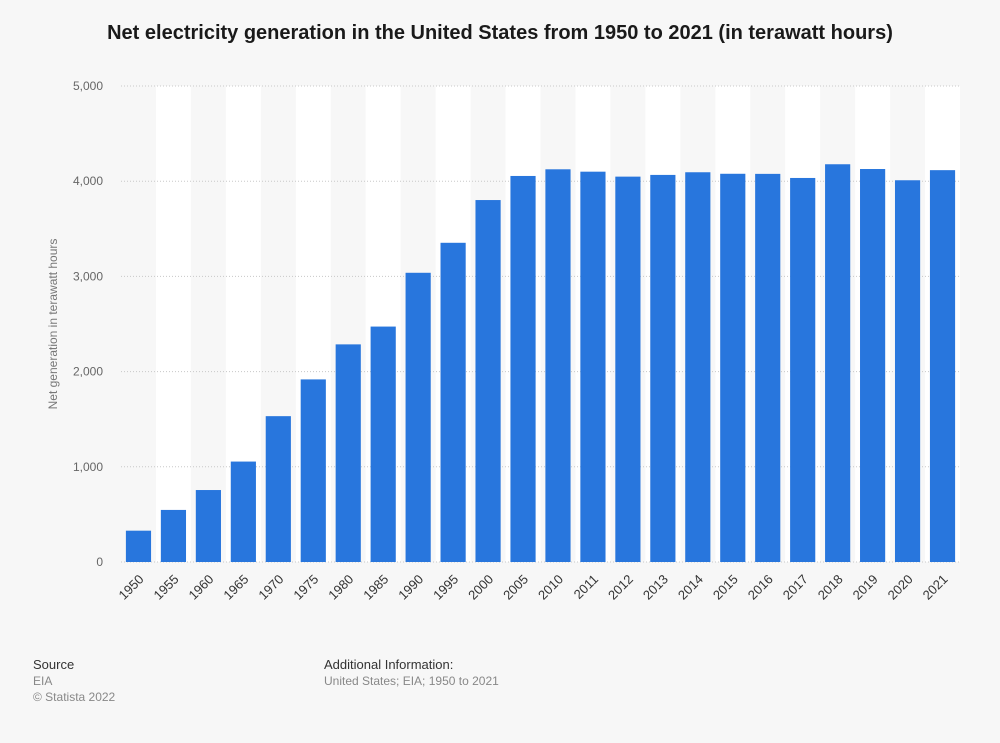 The width and height of the screenshot is (1000, 743). What do you see at coordinates (445, 587) in the screenshot?
I see `x-tick-label: 1995` at bounding box center [445, 587].